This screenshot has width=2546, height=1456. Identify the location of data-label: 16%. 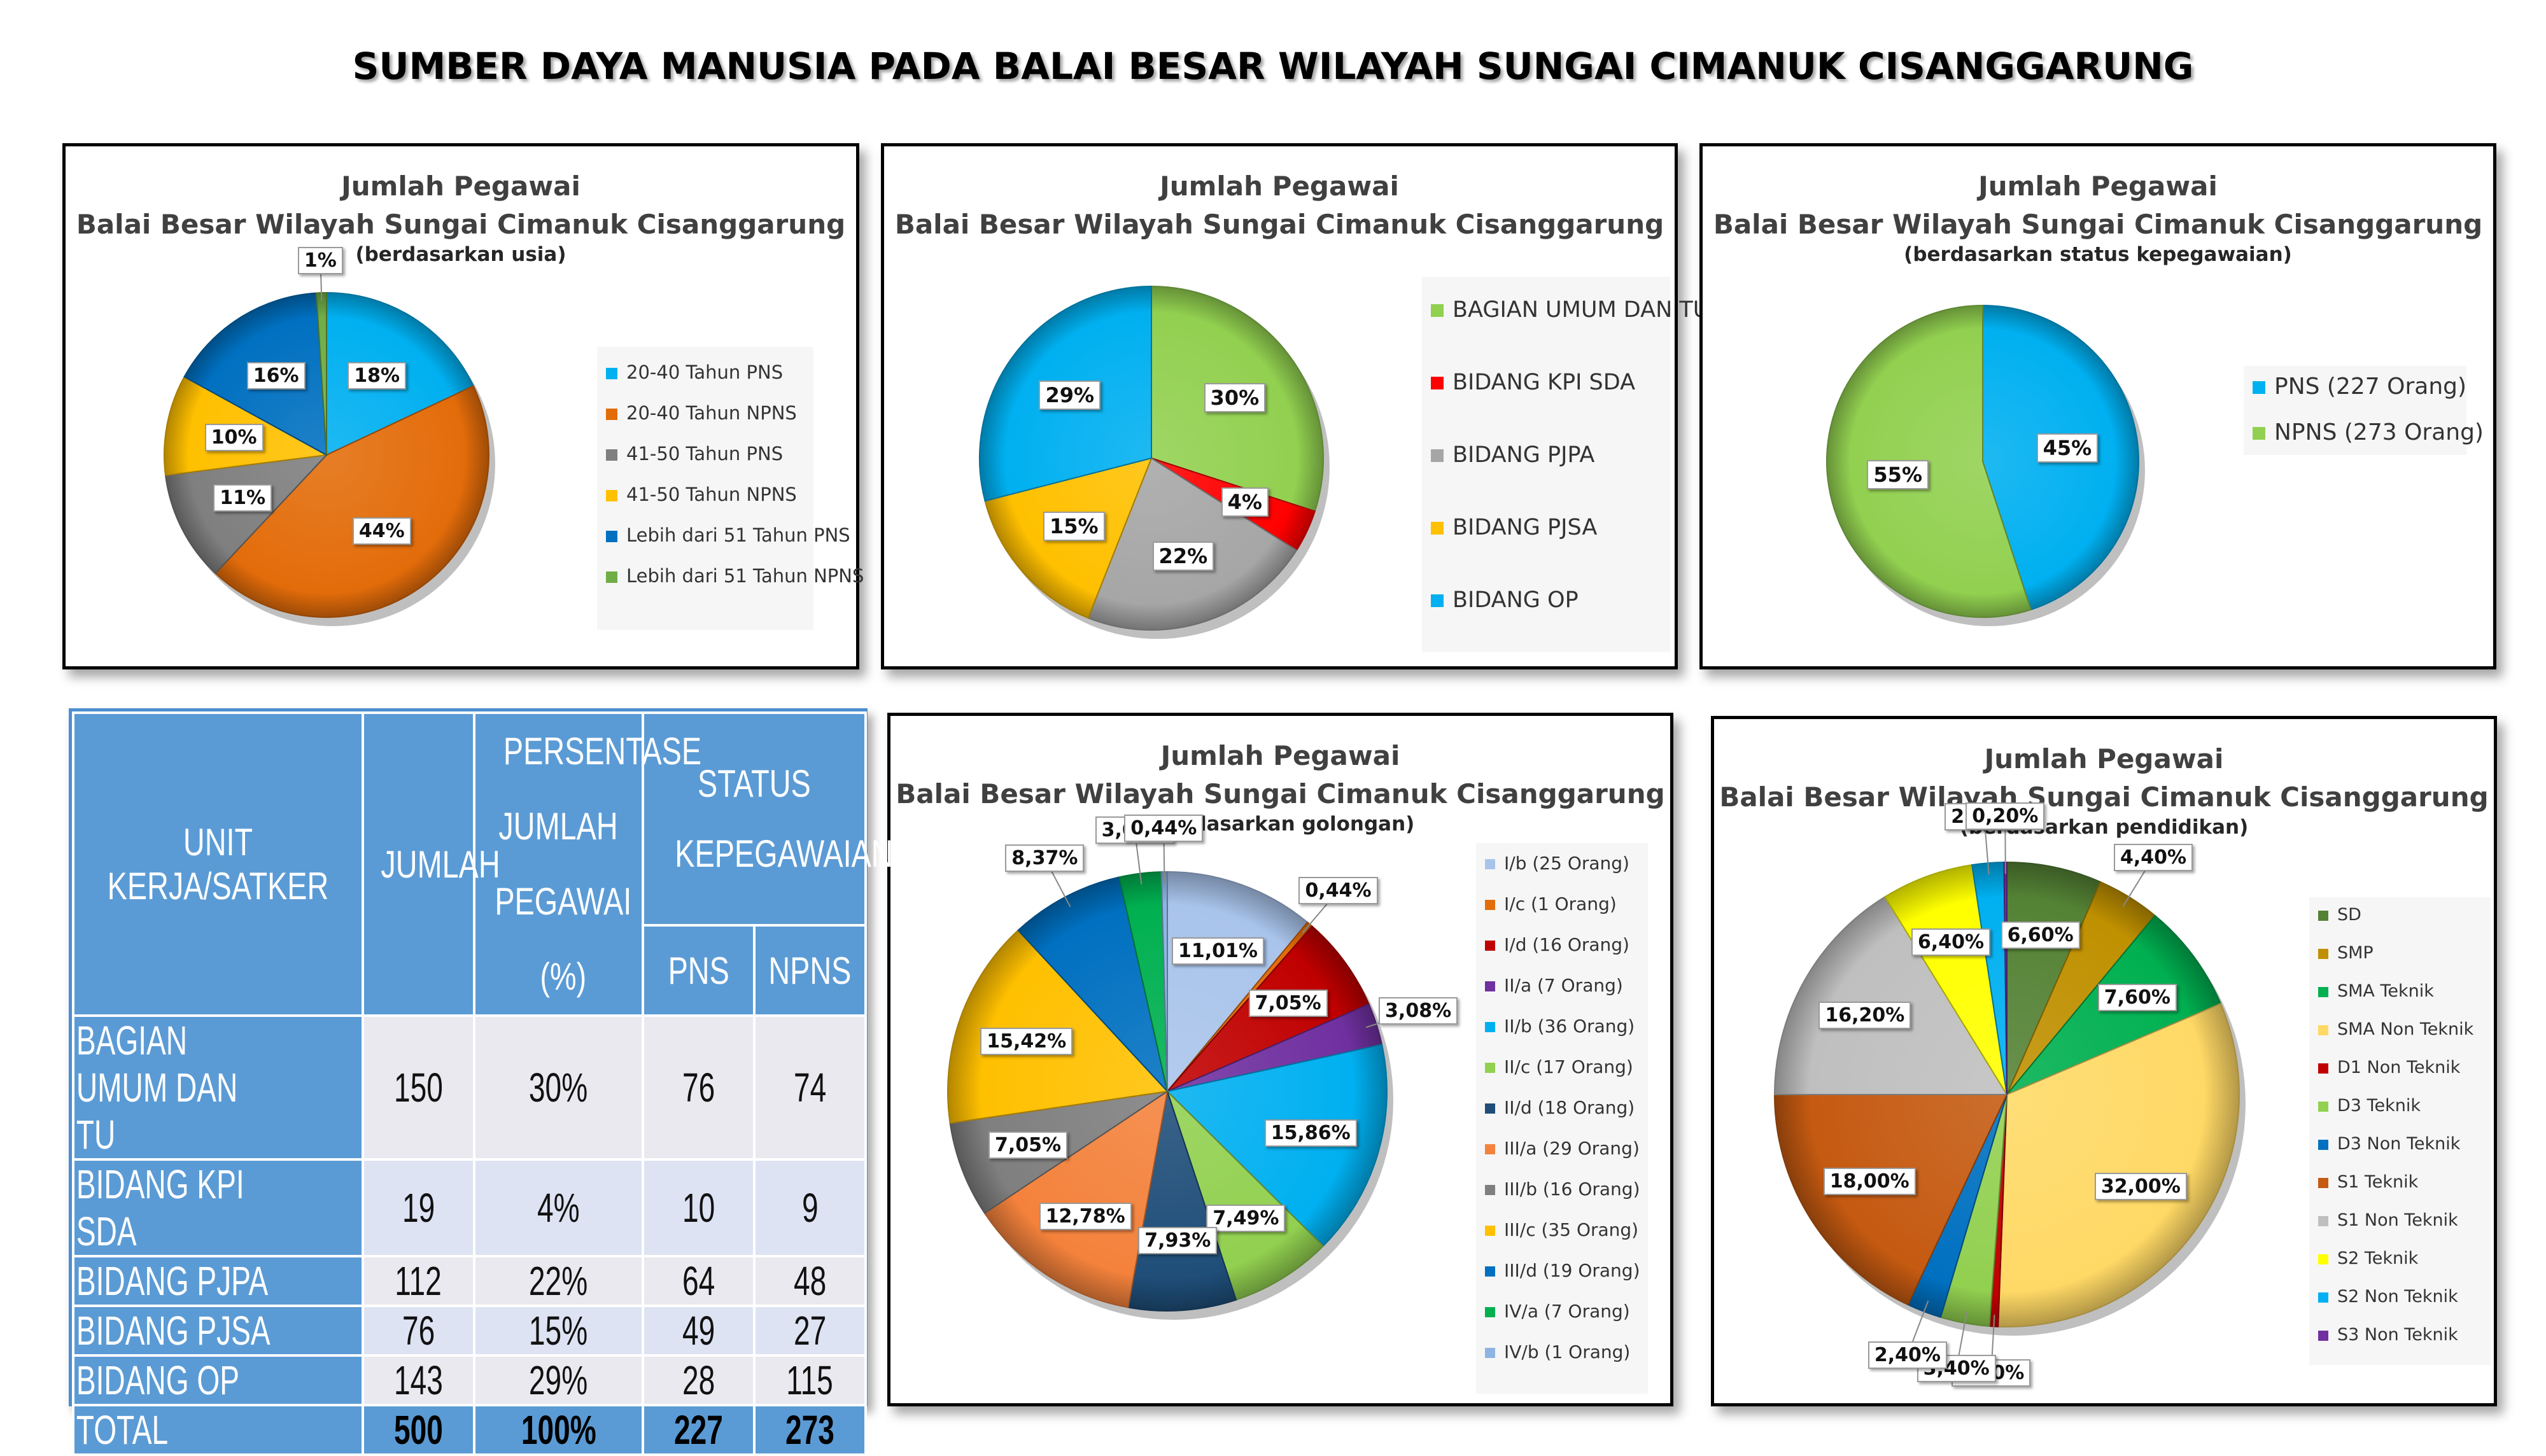
(276, 375).